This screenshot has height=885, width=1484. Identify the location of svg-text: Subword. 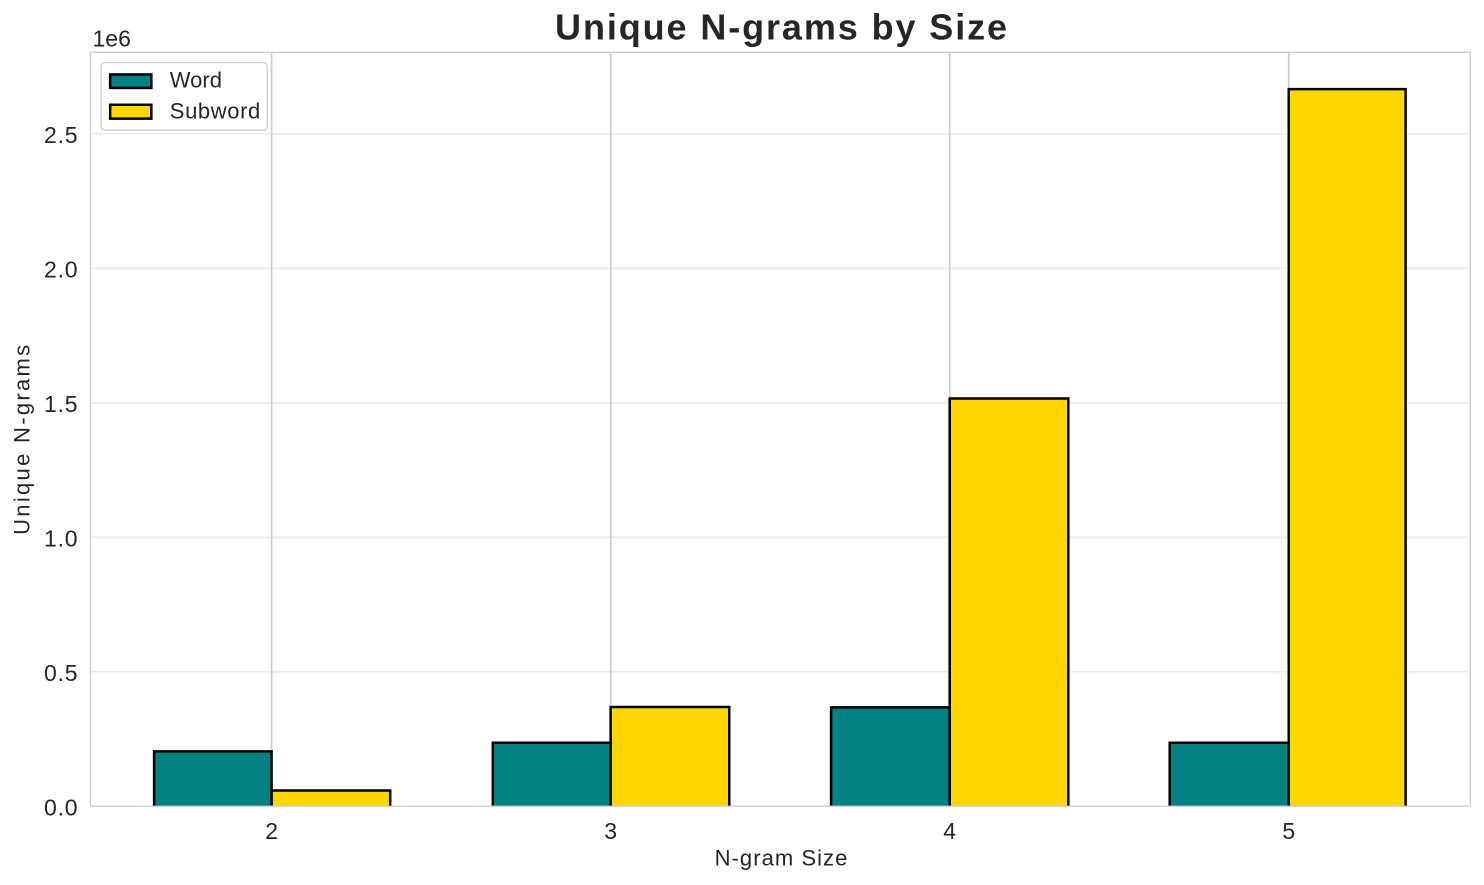
(215, 110).